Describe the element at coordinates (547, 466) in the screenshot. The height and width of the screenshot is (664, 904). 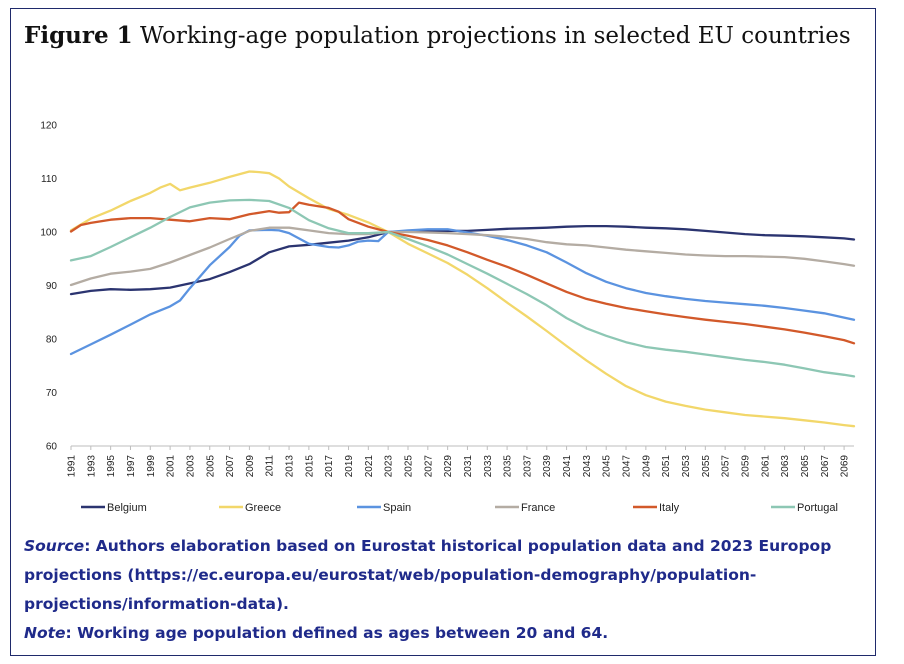
I see `x-tick-label: 2039` at that location.